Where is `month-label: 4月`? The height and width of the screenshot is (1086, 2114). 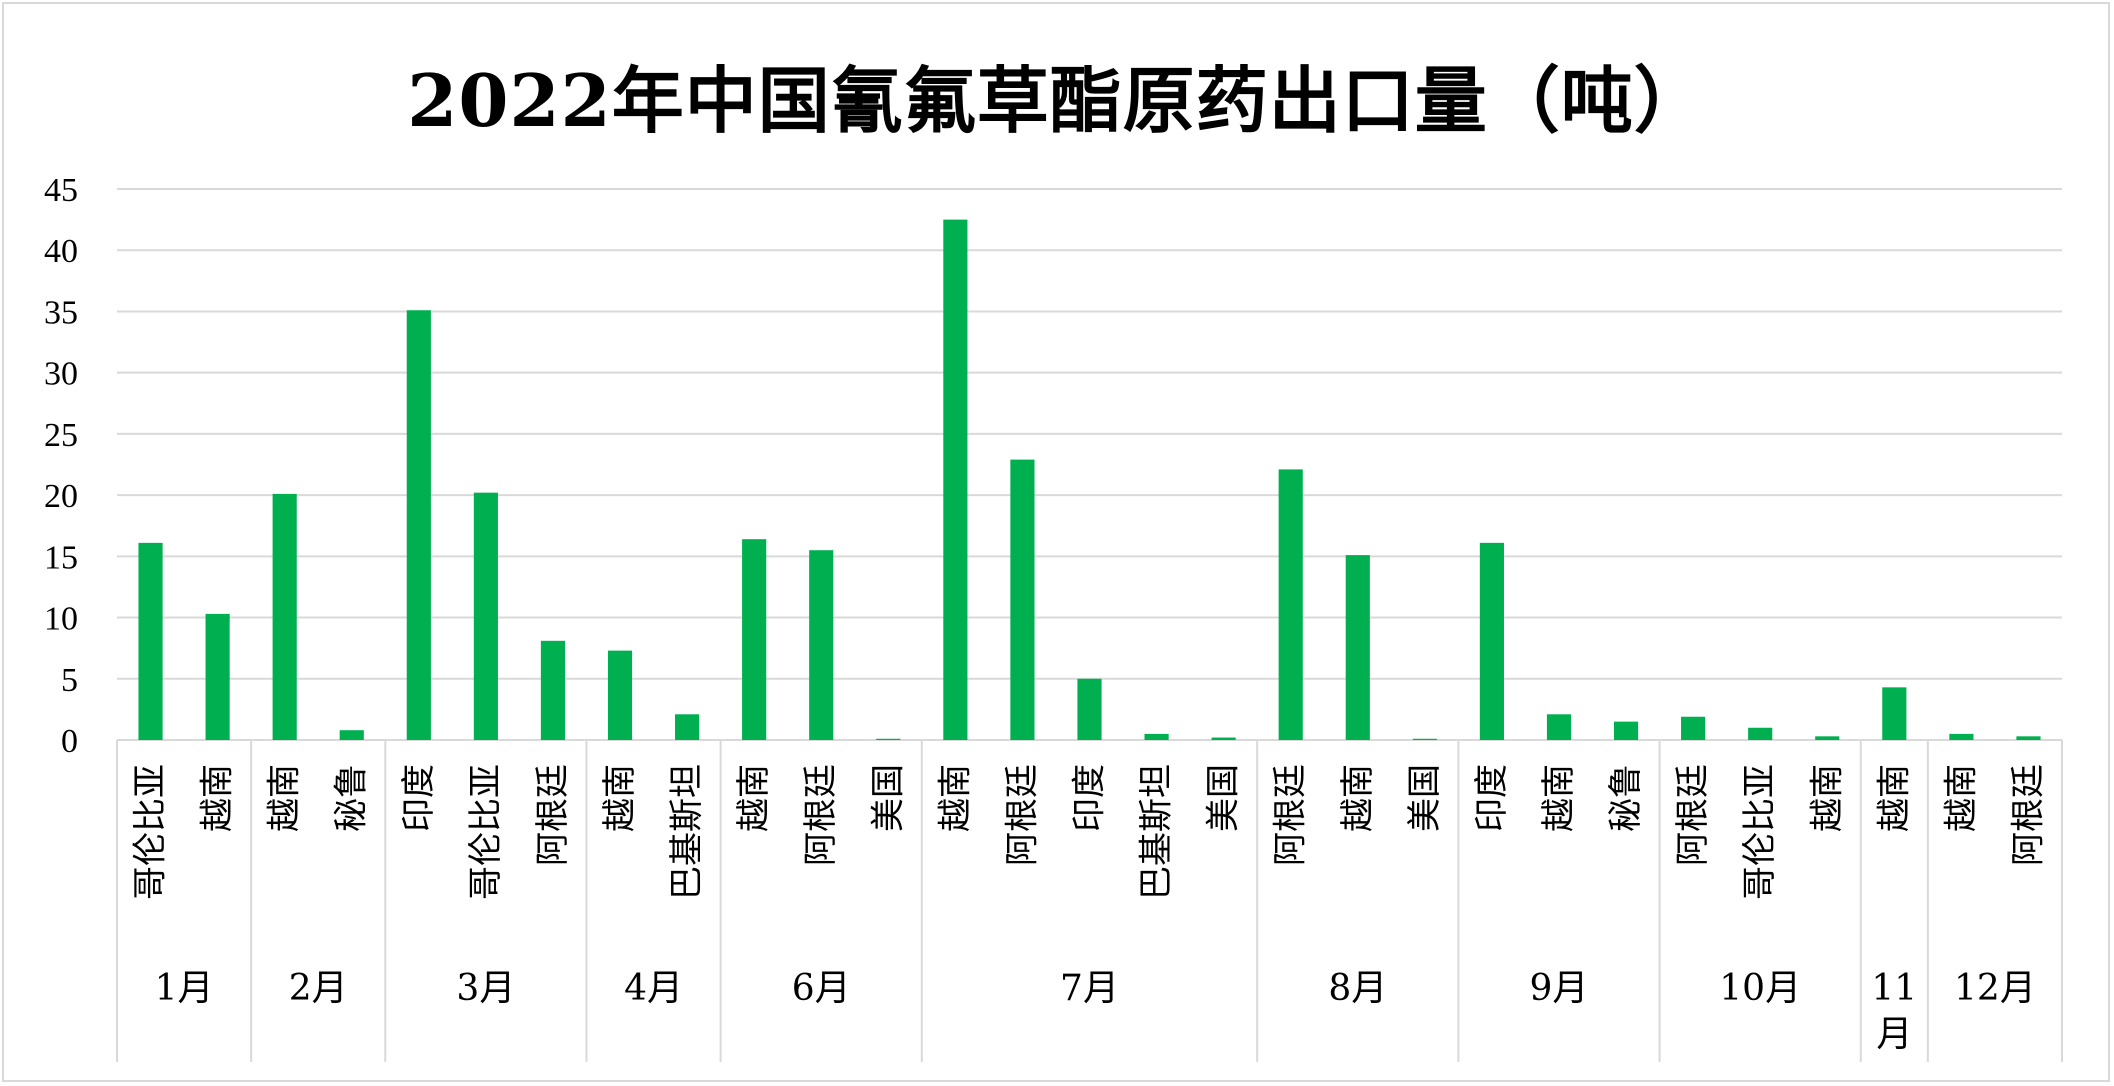
month-label: 4月 is located at coordinates (653, 988).